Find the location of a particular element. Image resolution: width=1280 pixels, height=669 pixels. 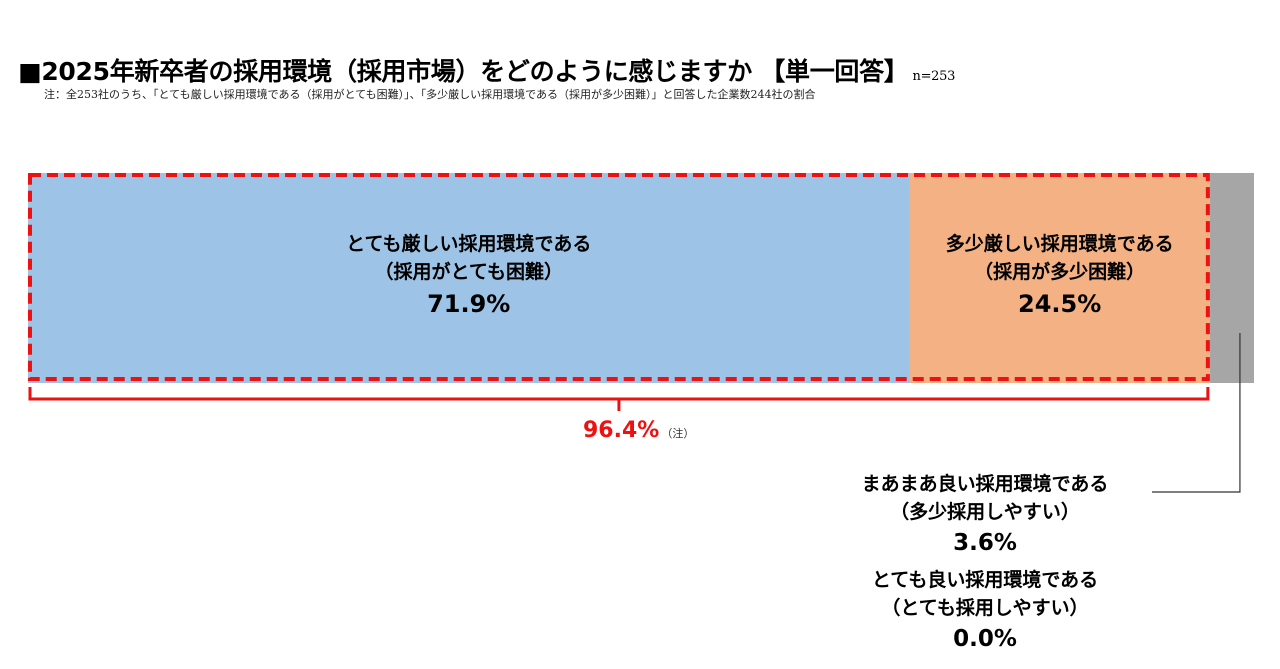

callout-value-very-good: 0.0% is located at coordinates (985, 639).